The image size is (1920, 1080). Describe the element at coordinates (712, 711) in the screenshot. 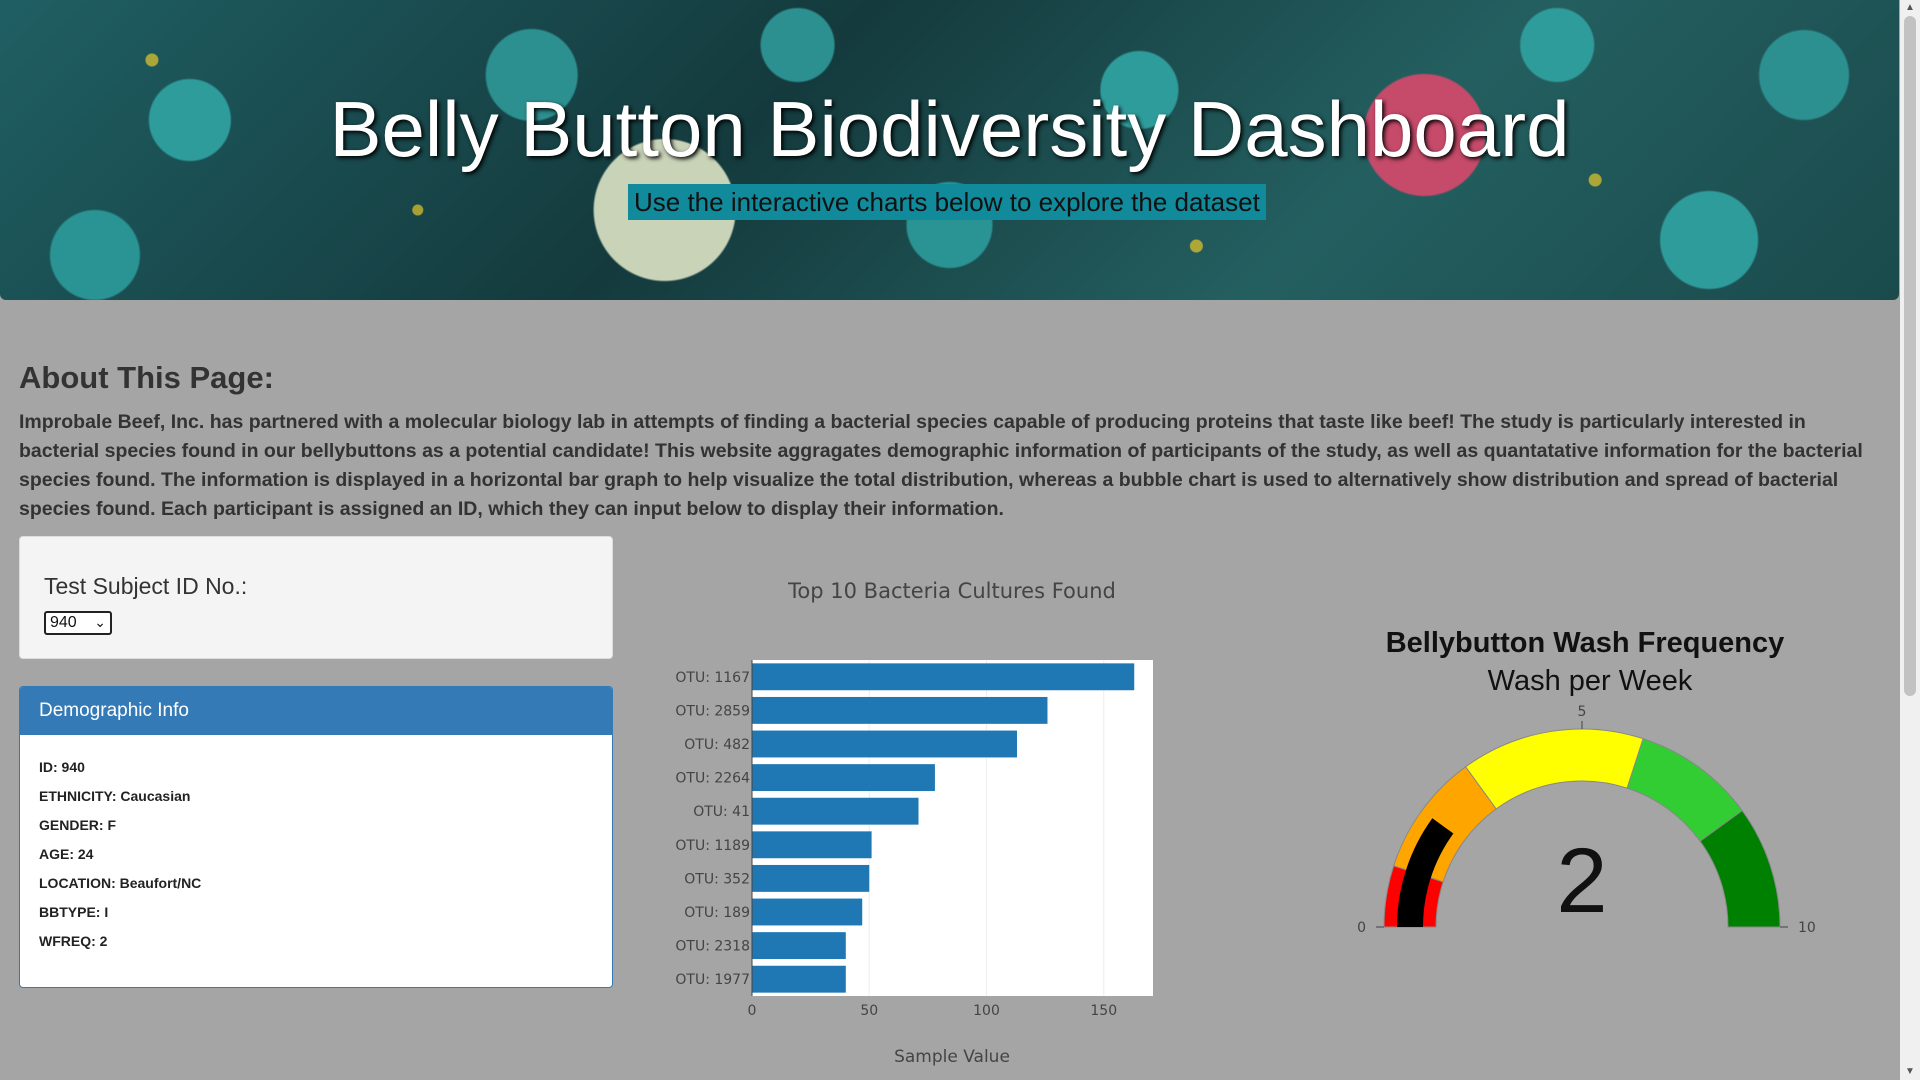

I see `y-tick-label: OTU: 2859` at that location.